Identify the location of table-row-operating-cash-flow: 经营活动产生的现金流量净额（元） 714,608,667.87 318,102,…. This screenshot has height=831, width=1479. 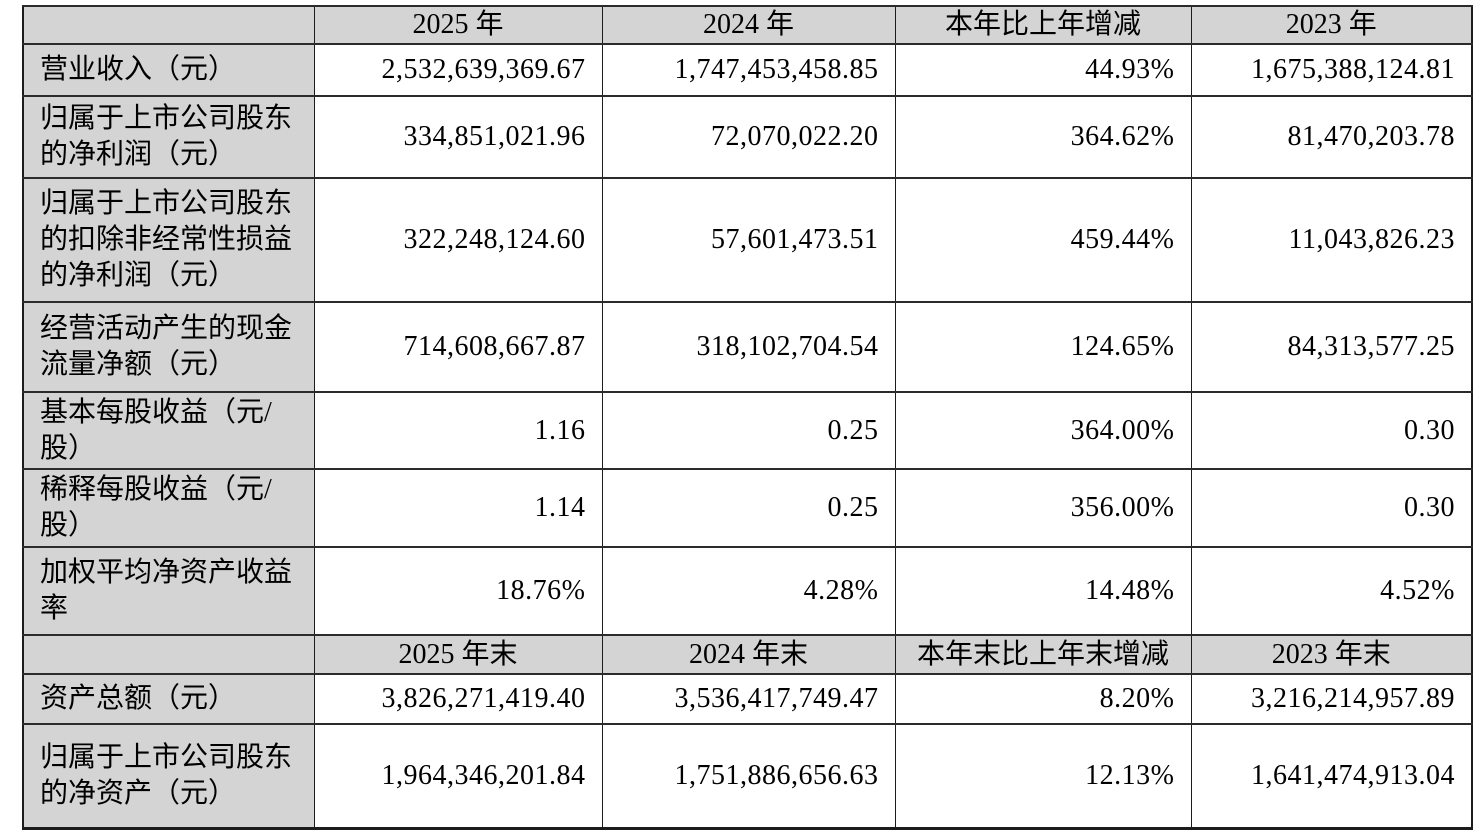
(747, 347).